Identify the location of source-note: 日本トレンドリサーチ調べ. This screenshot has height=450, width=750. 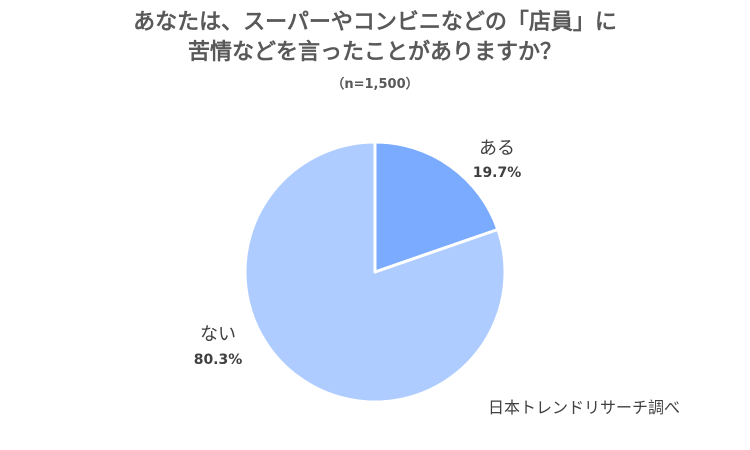
(583, 407).